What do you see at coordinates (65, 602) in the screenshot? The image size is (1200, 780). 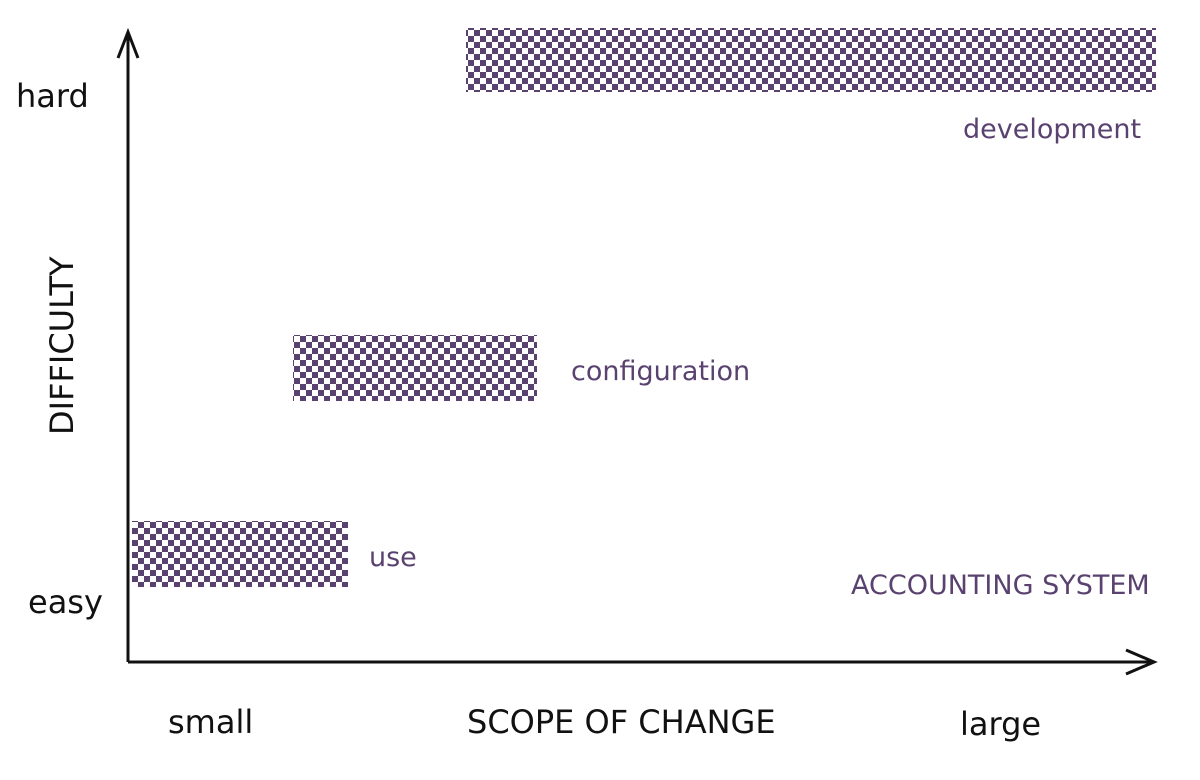 I see `y-axis-low-label: easy` at bounding box center [65, 602].